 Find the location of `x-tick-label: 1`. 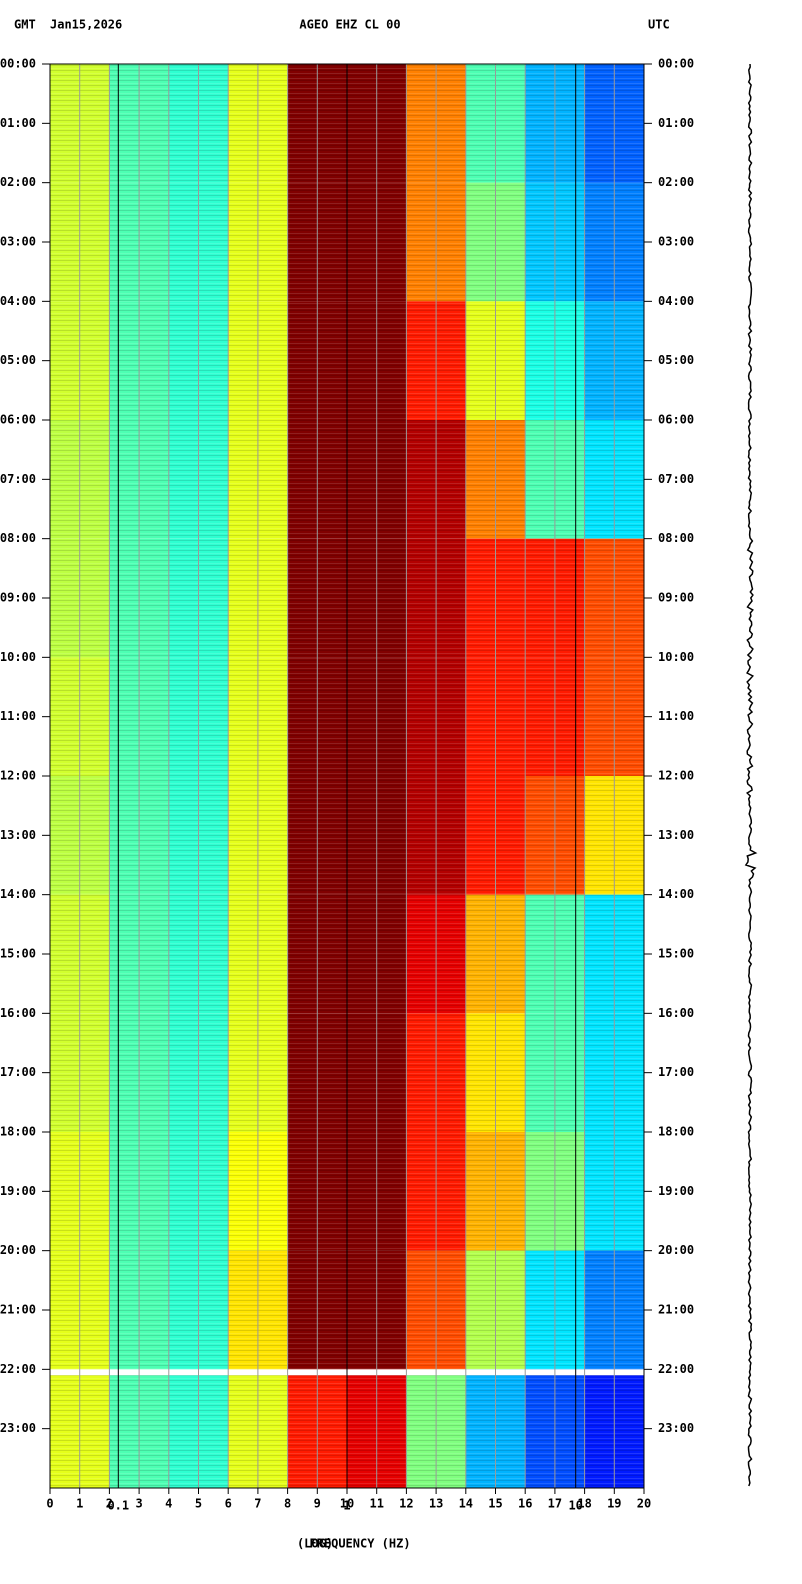

x-tick-label: 1 is located at coordinates (79, 1504).